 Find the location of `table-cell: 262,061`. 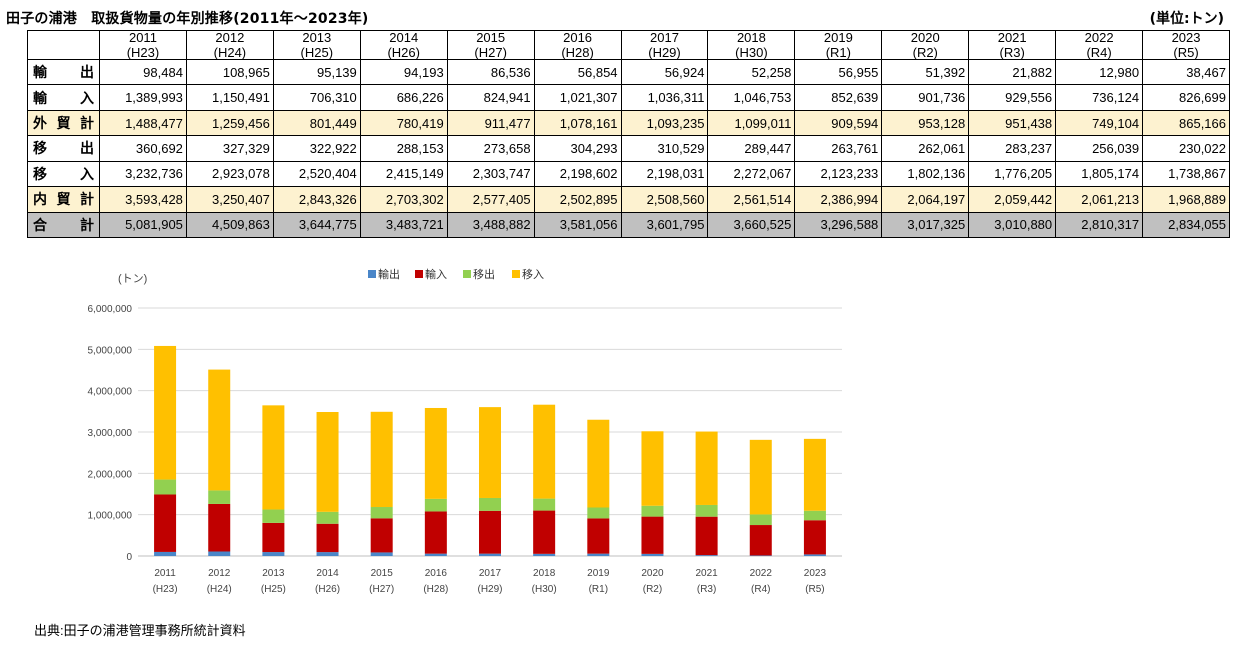

table-cell: 262,061 is located at coordinates (925, 148).